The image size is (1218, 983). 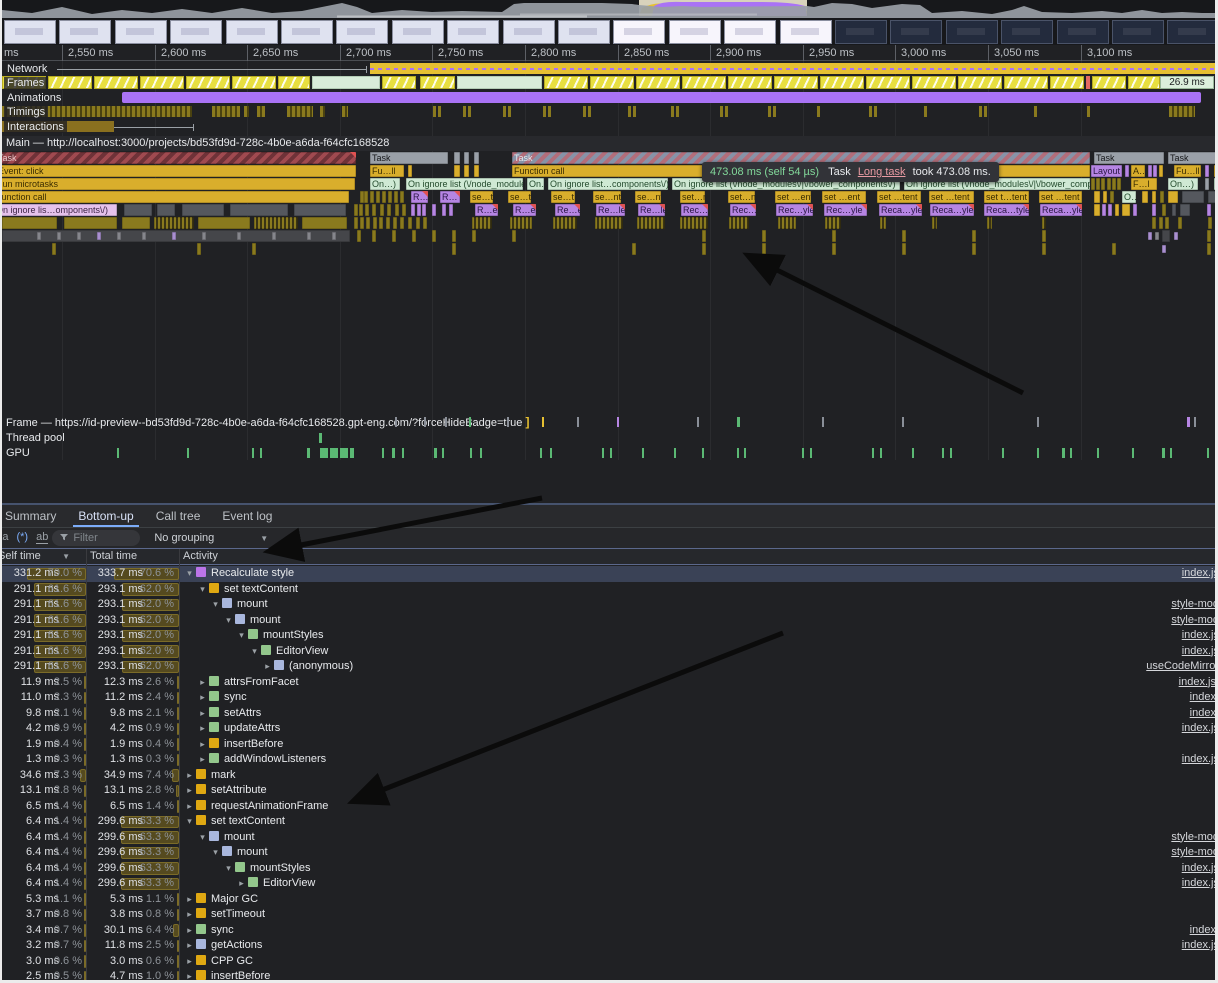 What do you see at coordinates (608, 97) in the screenshot?
I see `track-animations: Animations` at bounding box center [608, 97].